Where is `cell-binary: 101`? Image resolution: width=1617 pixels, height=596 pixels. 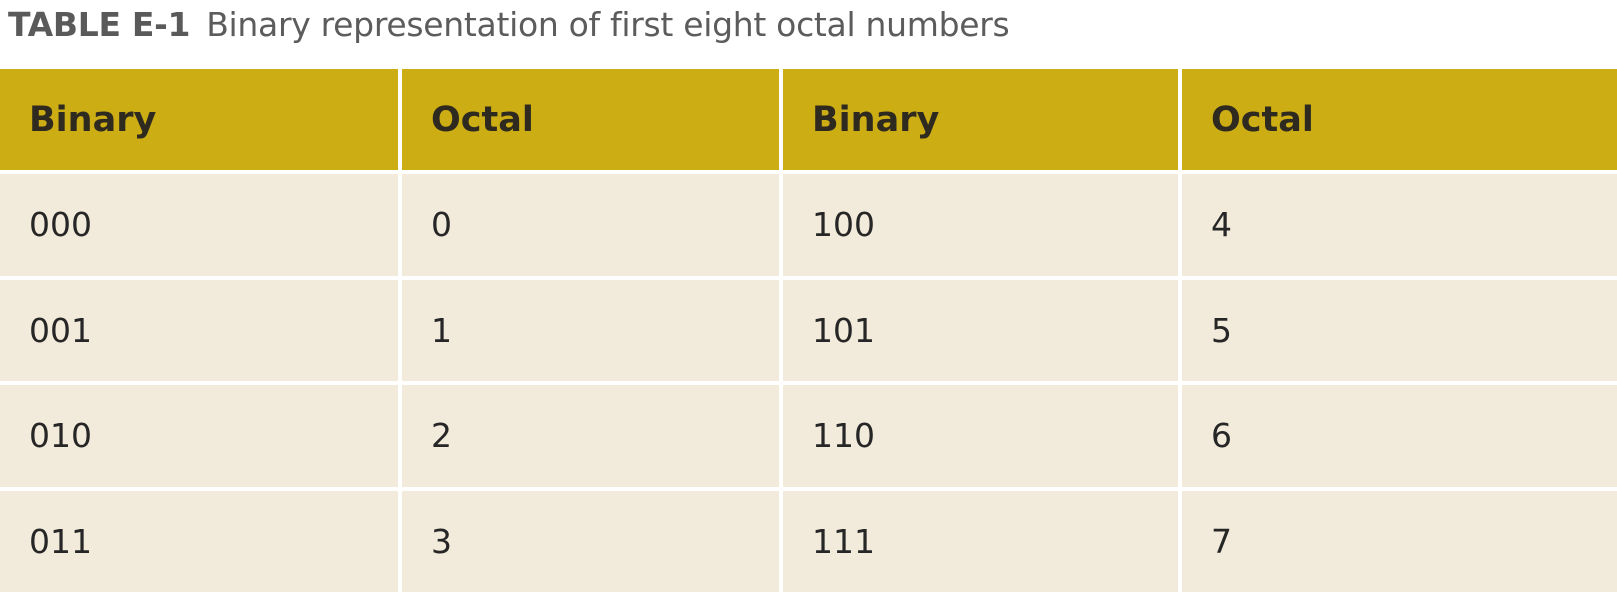 cell-binary: 101 is located at coordinates (980, 330).